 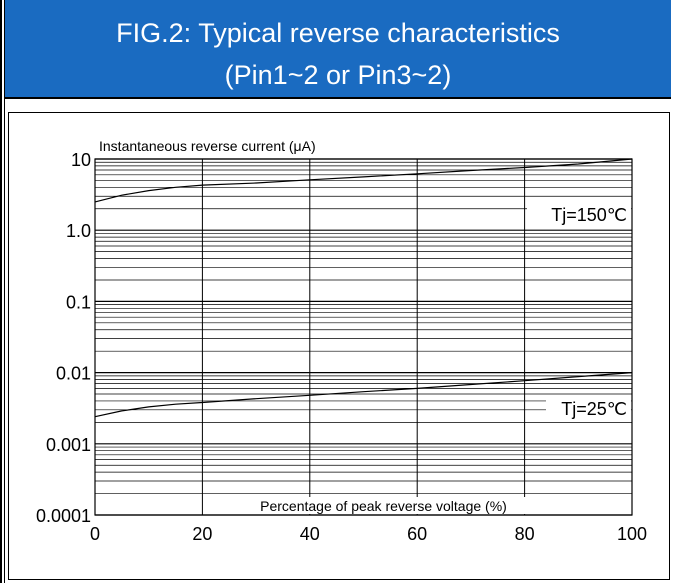 What do you see at coordinates (78, 231) in the screenshot?
I see `y-tick-label: 1.0` at bounding box center [78, 231].